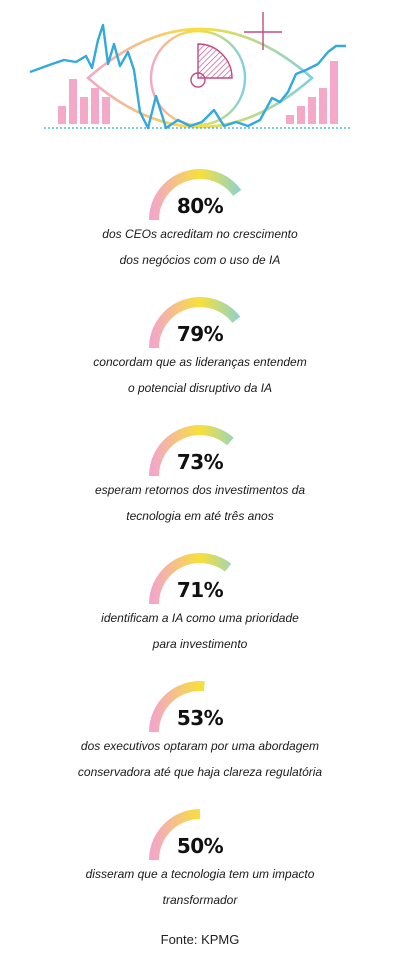  What do you see at coordinates (200, 260) in the screenshot?
I see `stat-description-line: dos negócios com o uso de IA` at bounding box center [200, 260].